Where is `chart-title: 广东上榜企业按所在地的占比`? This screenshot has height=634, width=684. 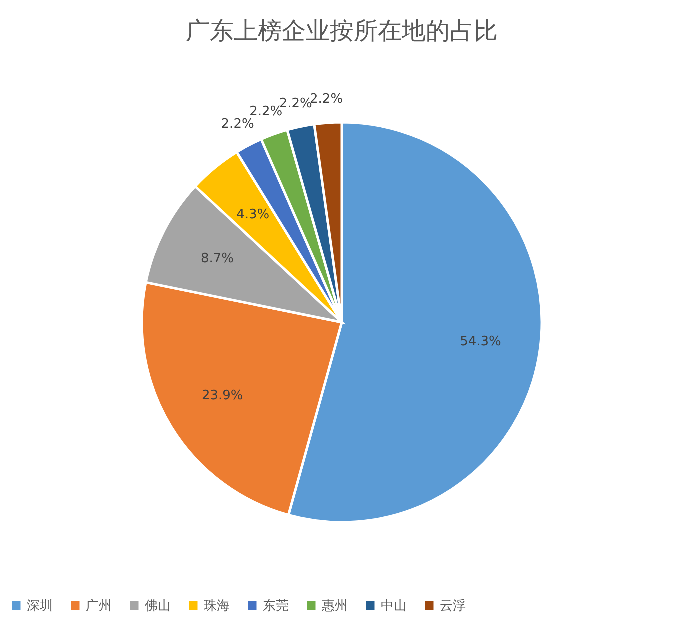
chart-title: 广东上榜企业按所在地的占比 is located at coordinates (342, 31).